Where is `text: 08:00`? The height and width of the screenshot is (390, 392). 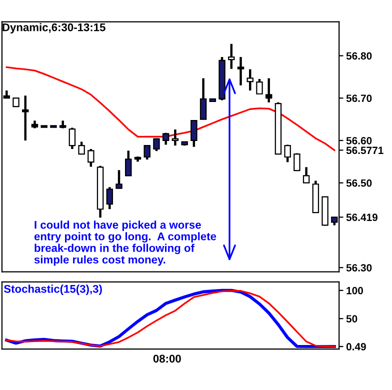 text: 08:00 is located at coordinates (167, 358).